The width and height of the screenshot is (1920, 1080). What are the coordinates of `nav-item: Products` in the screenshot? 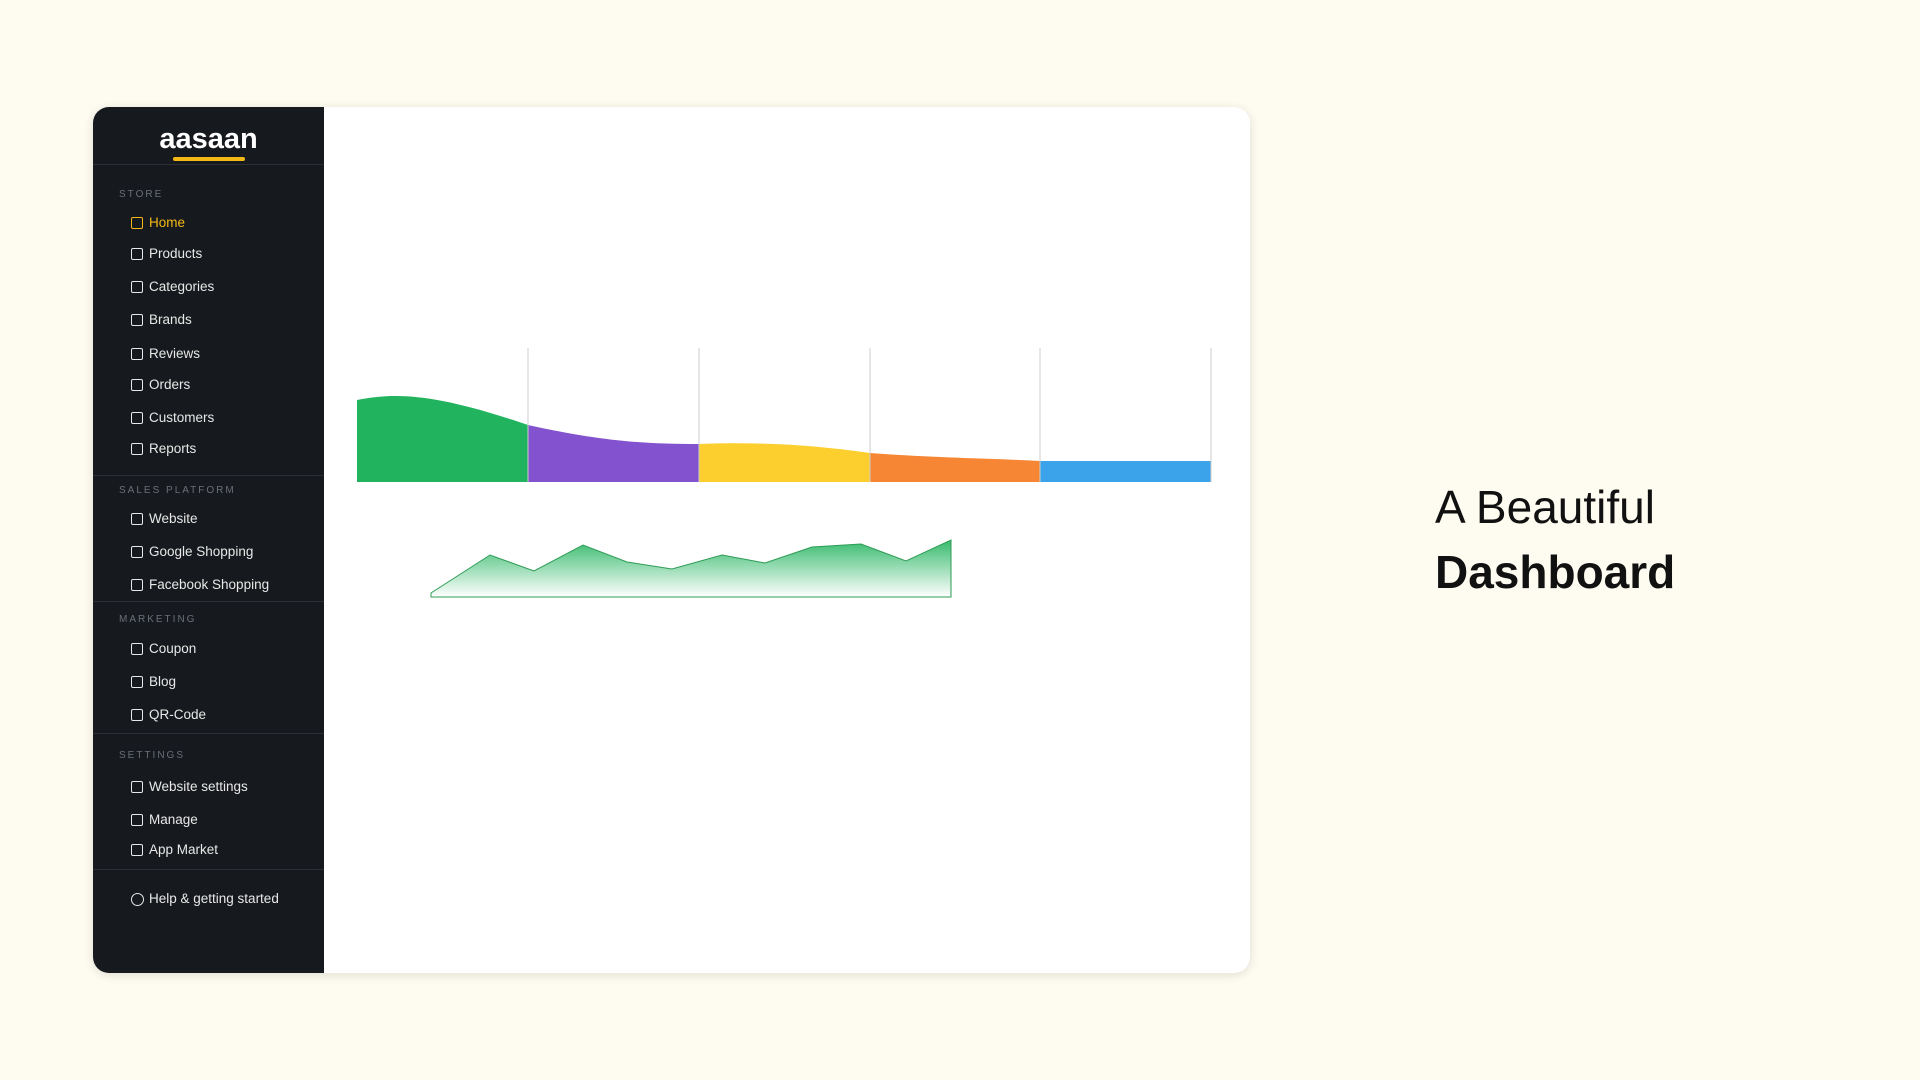 It's located at (176, 253).